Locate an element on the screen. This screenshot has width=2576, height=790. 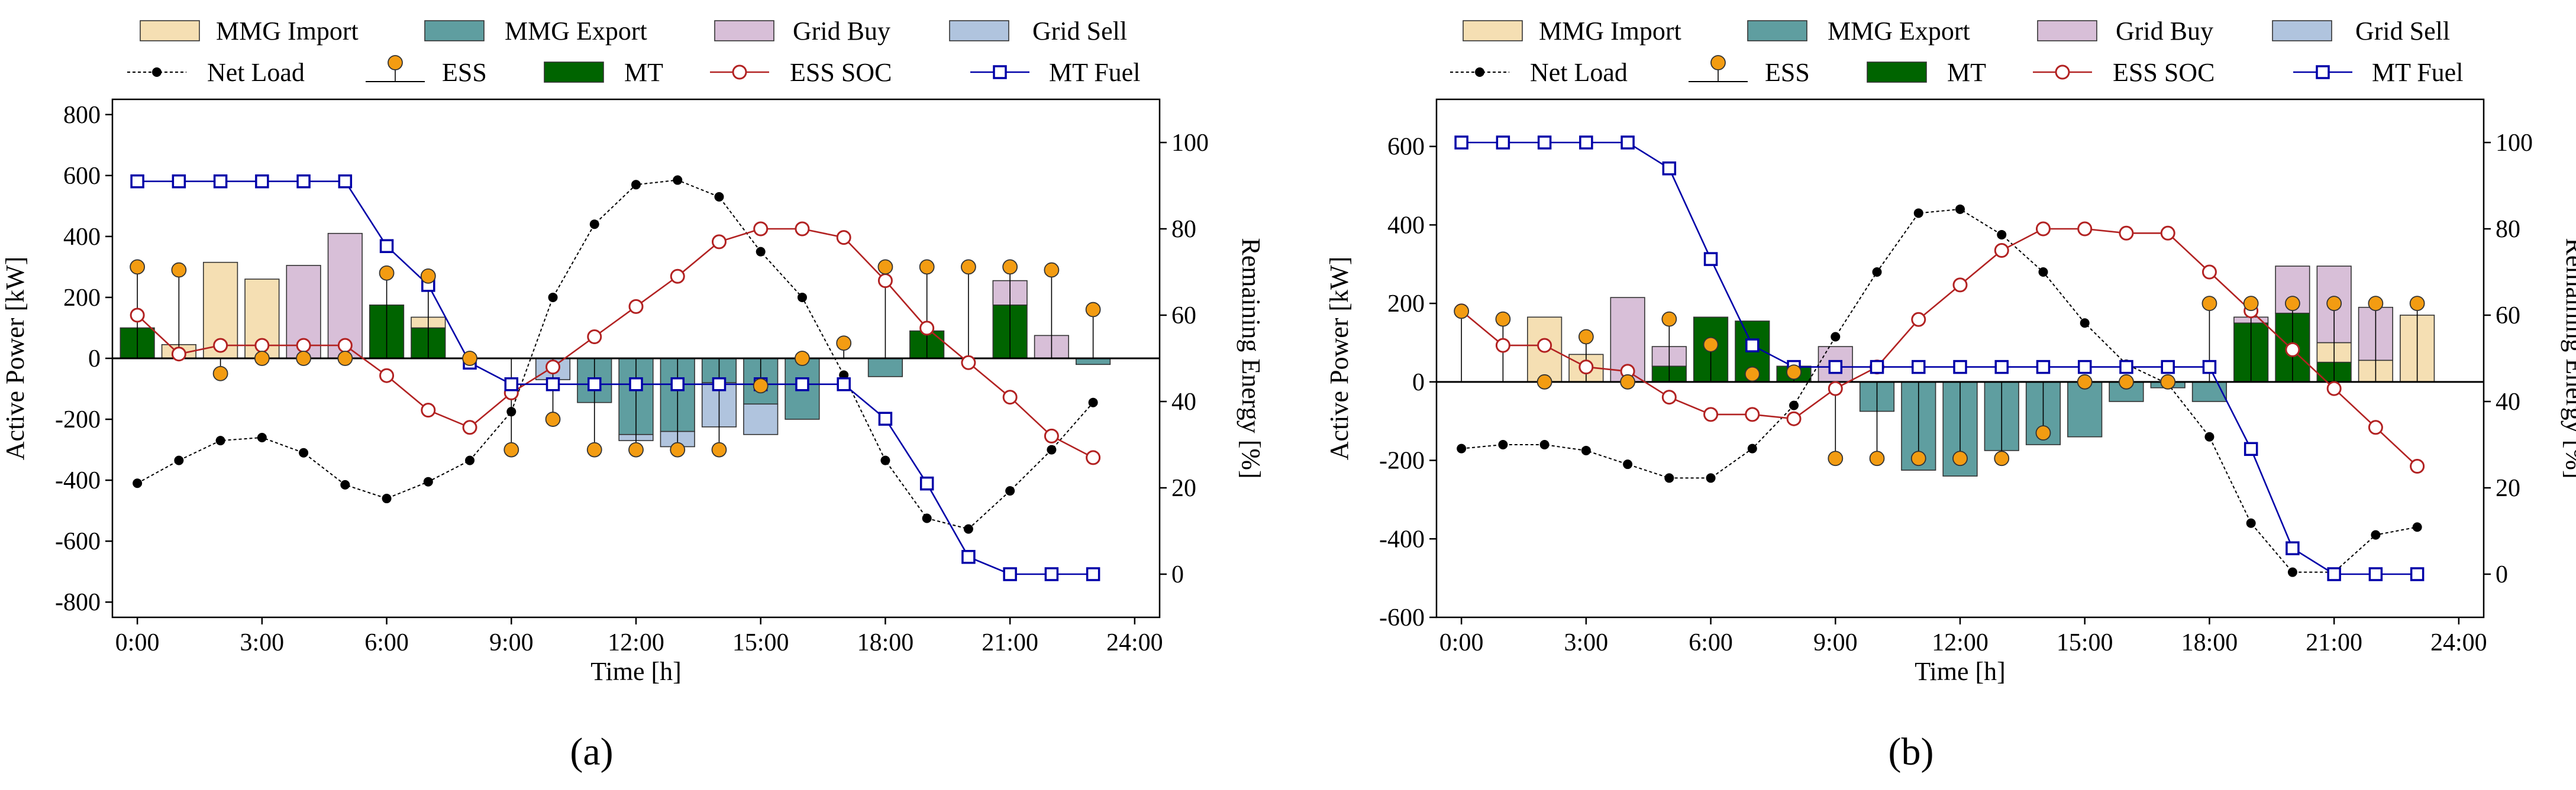
y-tick-label: 800 is located at coordinates (82, 115).